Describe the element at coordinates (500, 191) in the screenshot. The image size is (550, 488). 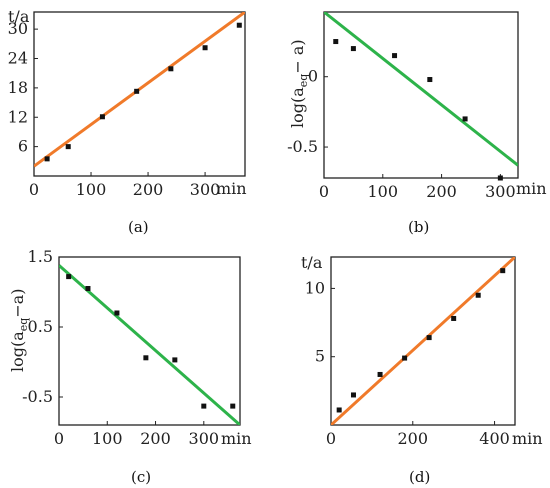
I see `panel-b-xtick-label: 300` at that location.